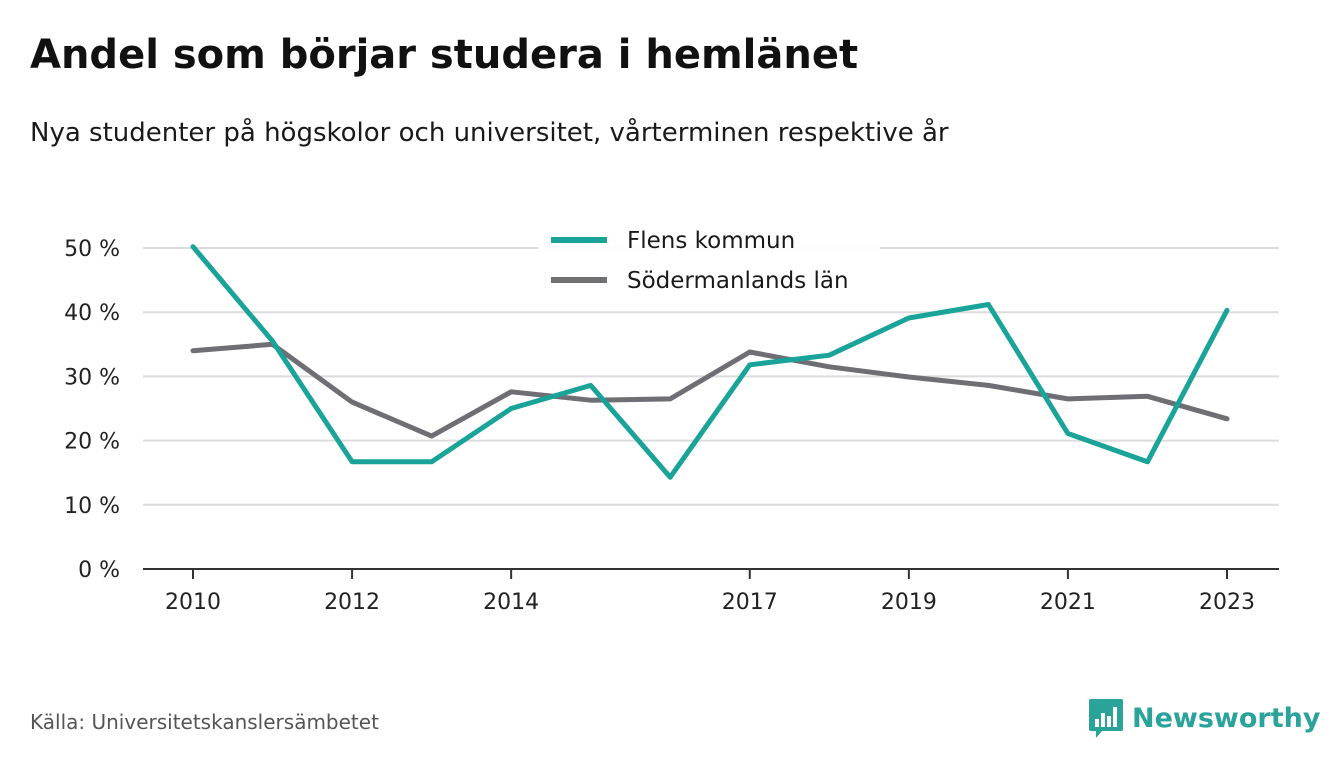  What do you see at coordinates (909, 602) in the screenshot?
I see `x-tick-label: 2019` at bounding box center [909, 602].